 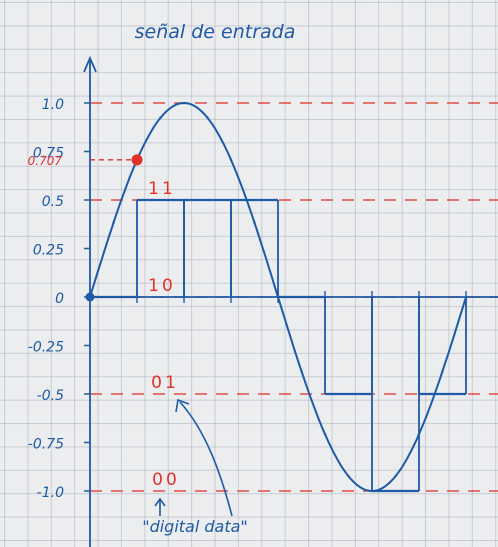 I want to click on level-code-10: 10, so click(x=162, y=286).